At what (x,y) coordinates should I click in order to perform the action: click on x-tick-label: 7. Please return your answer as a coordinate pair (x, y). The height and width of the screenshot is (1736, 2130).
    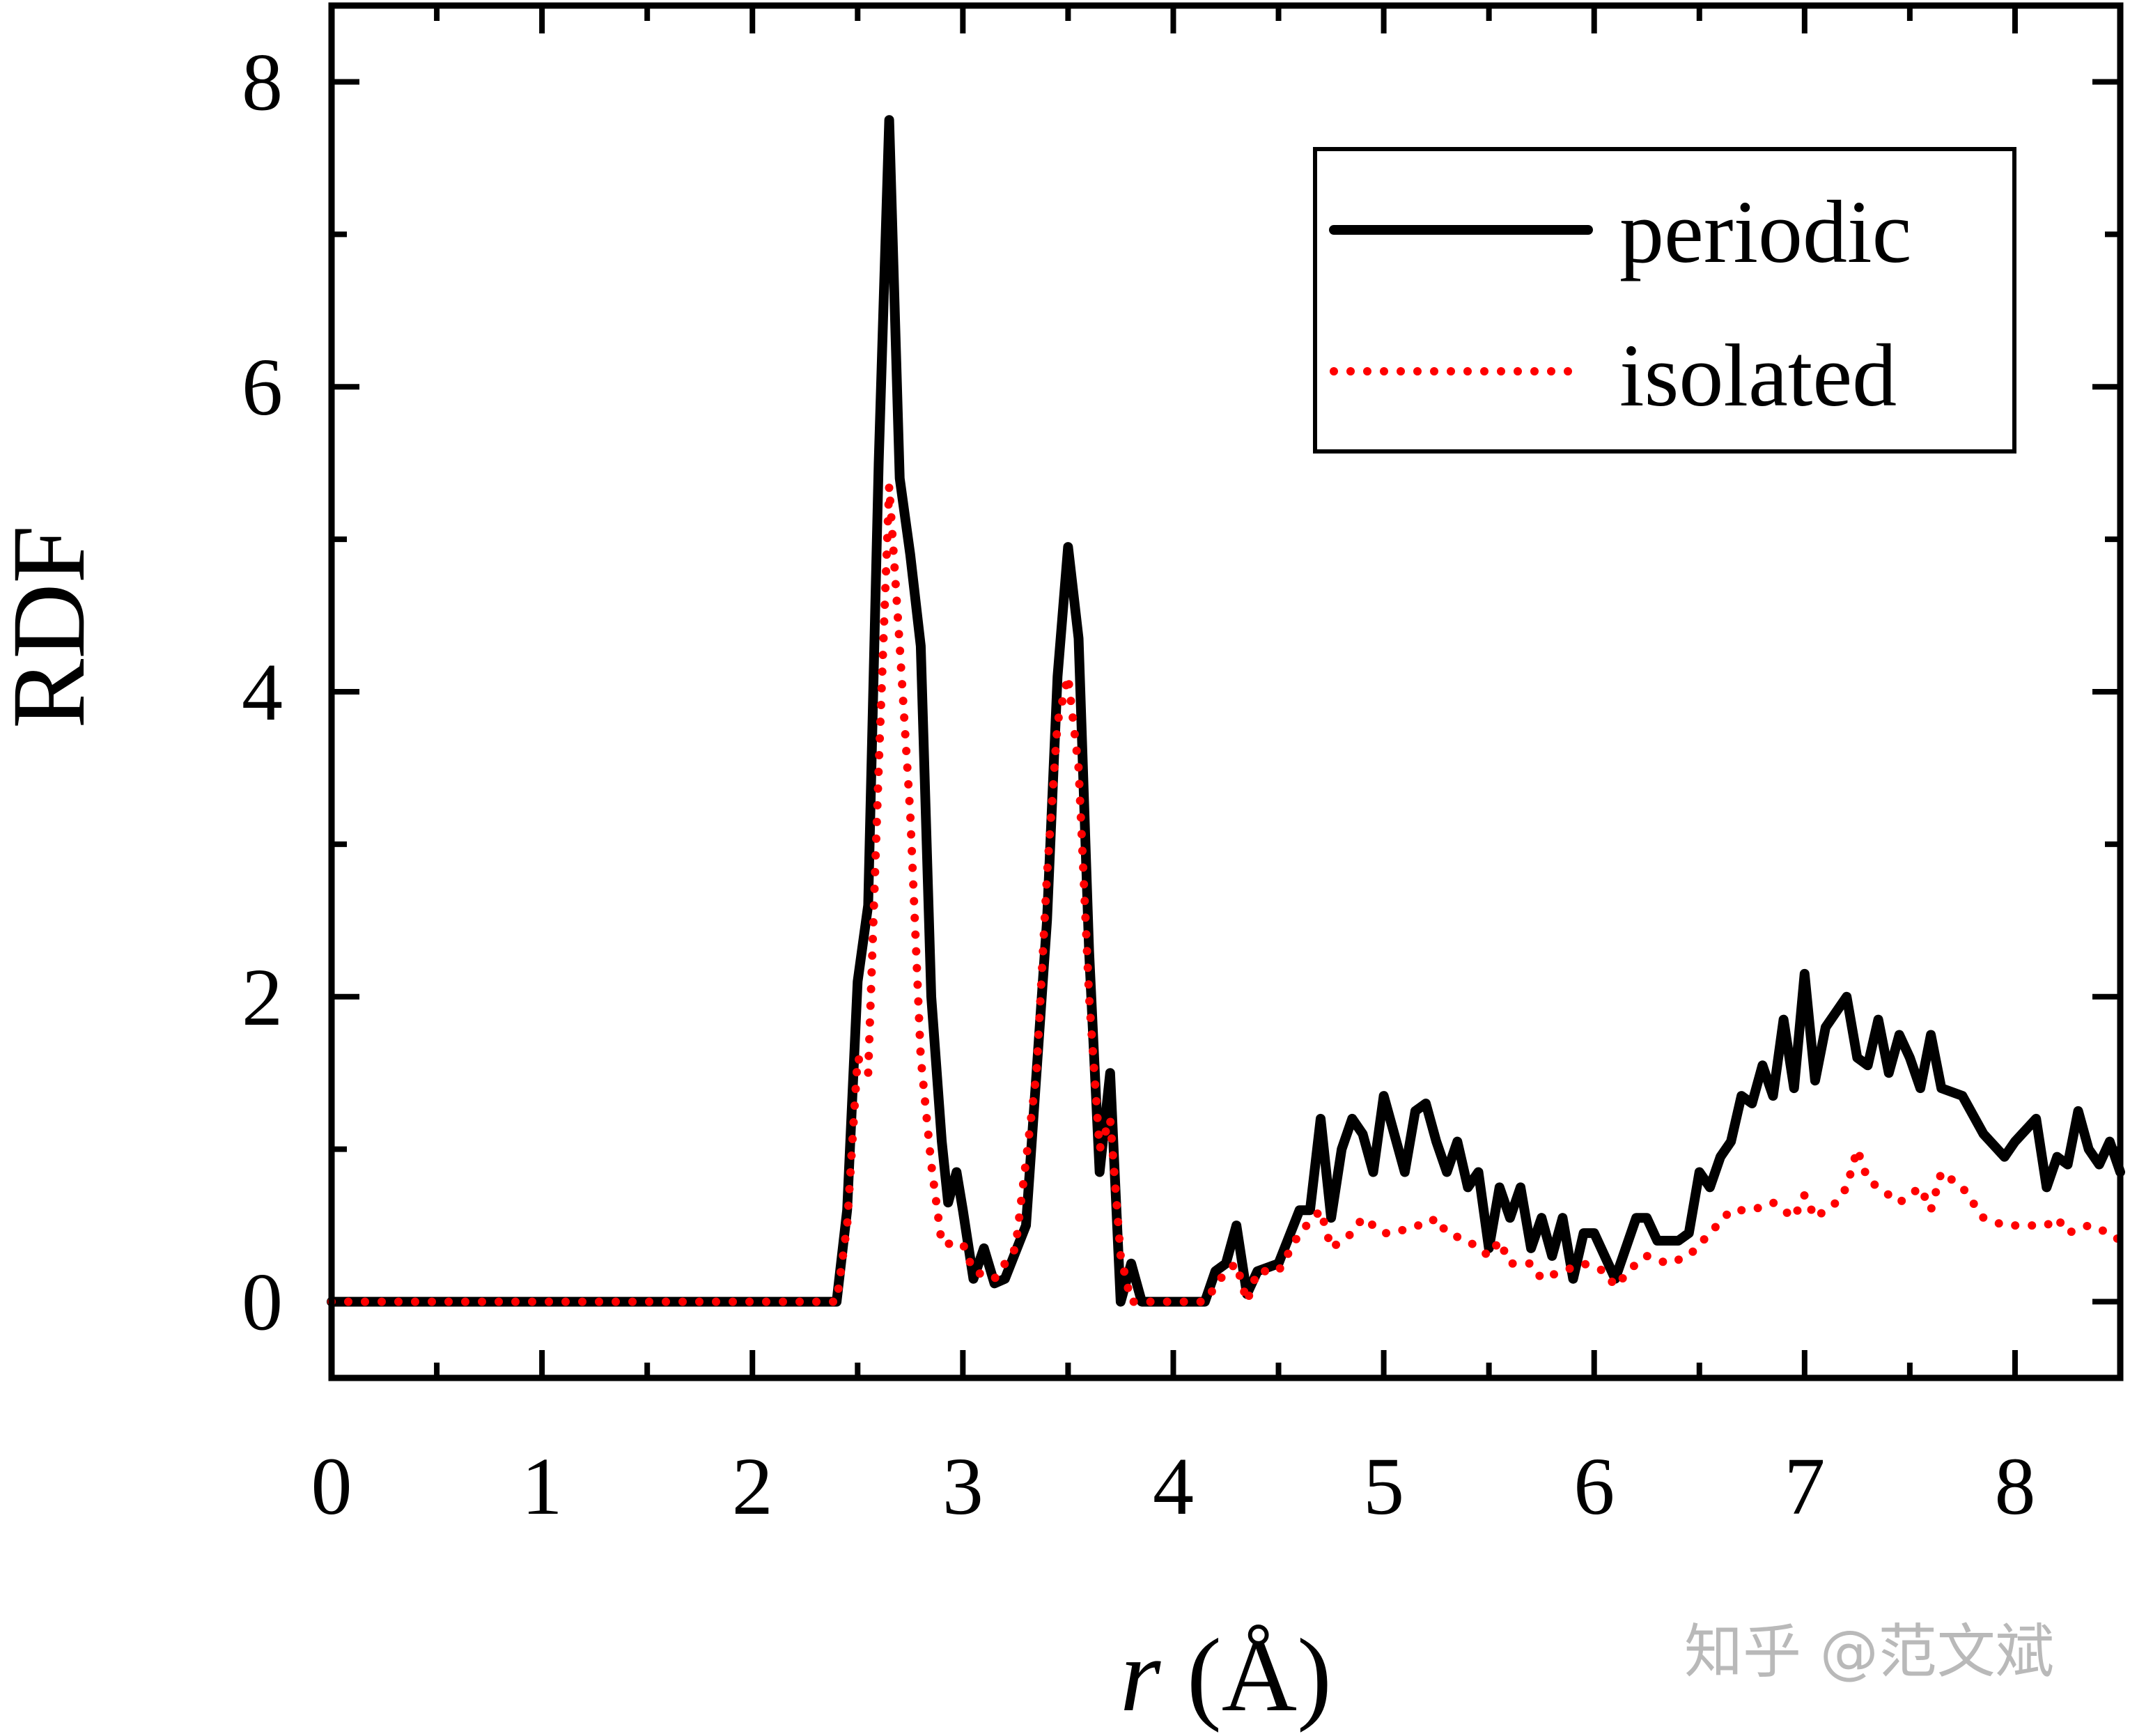
    Looking at the image, I should click on (1804, 1486).